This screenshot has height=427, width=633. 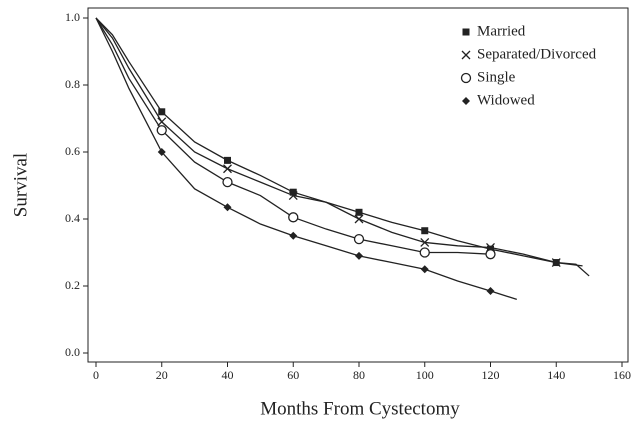 What do you see at coordinates (72, 17) in the screenshot?
I see `y-tick-label: 1.0` at bounding box center [72, 17].